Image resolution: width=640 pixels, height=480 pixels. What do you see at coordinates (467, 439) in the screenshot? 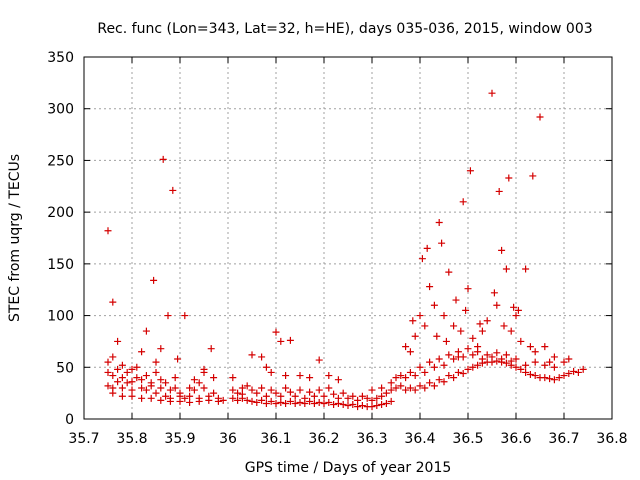
I see `x-tick-label: 36.5` at bounding box center [467, 439].